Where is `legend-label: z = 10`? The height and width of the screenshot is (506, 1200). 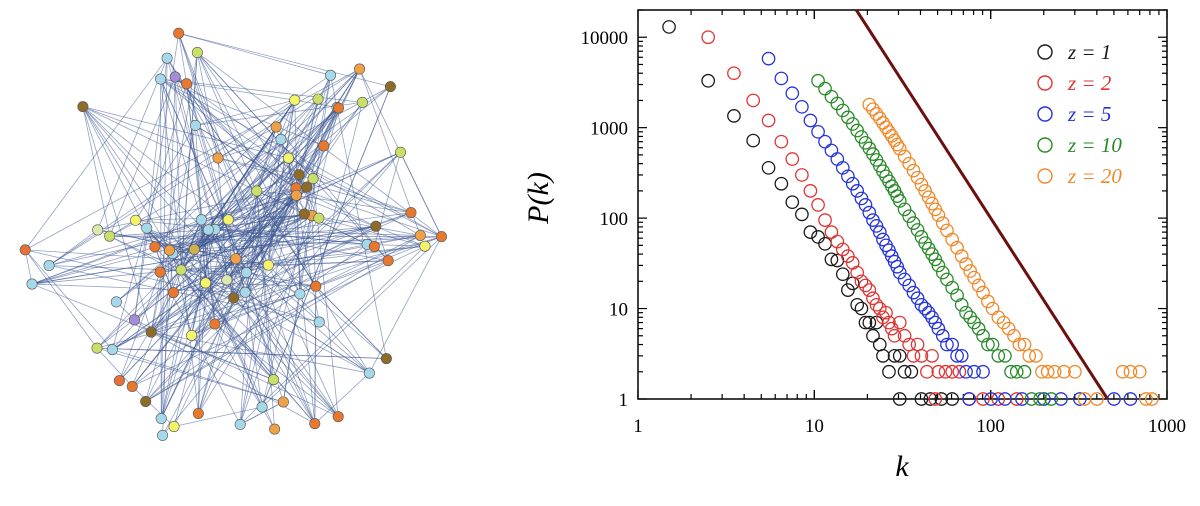 legend-label: z = 10 is located at coordinates (1094, 145).